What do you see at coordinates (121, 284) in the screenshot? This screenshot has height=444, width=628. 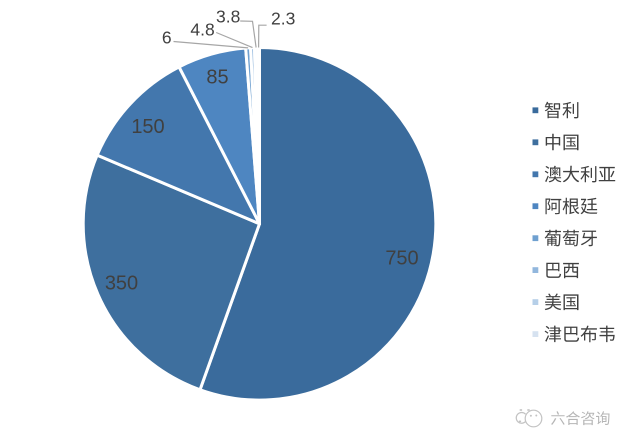 I see `svg-text: 350` at bounding box center [121, 284].